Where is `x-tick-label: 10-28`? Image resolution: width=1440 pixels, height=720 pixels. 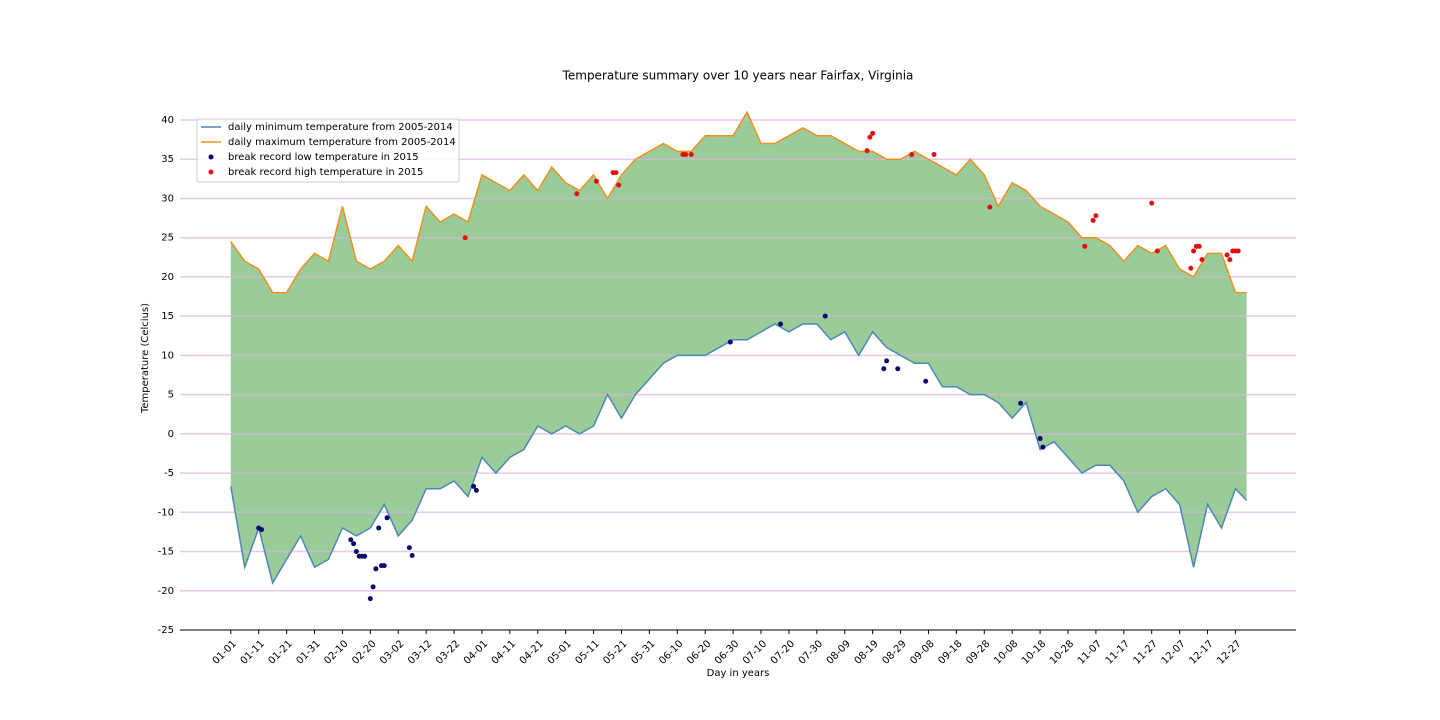
x-tick-label: 10-28 is located at coordinates (1062, 652).